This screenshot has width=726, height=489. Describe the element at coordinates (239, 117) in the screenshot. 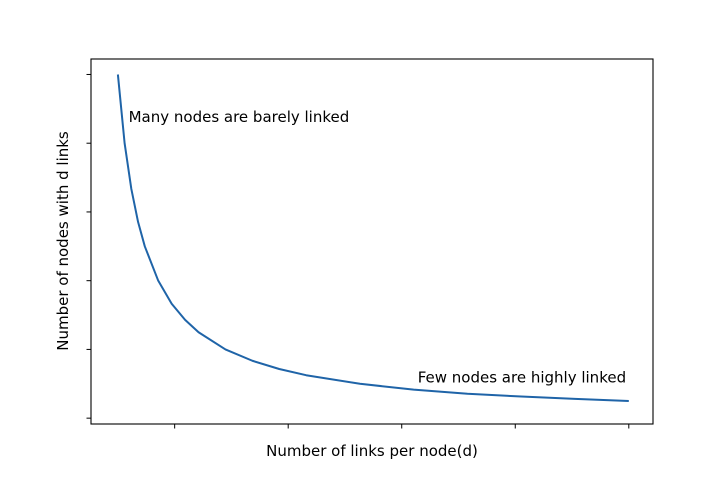

I see `annotation-many-nodes: Many nodes are barely linked` at that location.